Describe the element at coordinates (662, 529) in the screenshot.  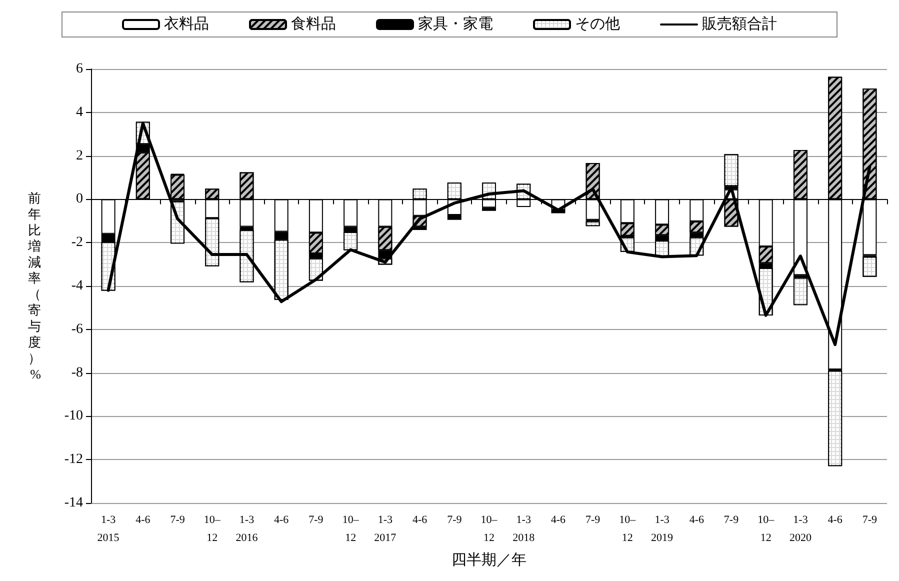
I see `x-tick-label: 1-3 2019` at that location.